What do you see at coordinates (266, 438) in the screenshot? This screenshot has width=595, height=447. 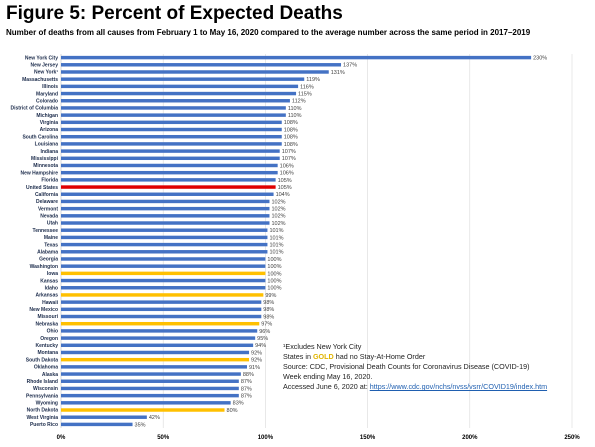 I see `x-tick-label: 100%` at bounding box center [266, 438].